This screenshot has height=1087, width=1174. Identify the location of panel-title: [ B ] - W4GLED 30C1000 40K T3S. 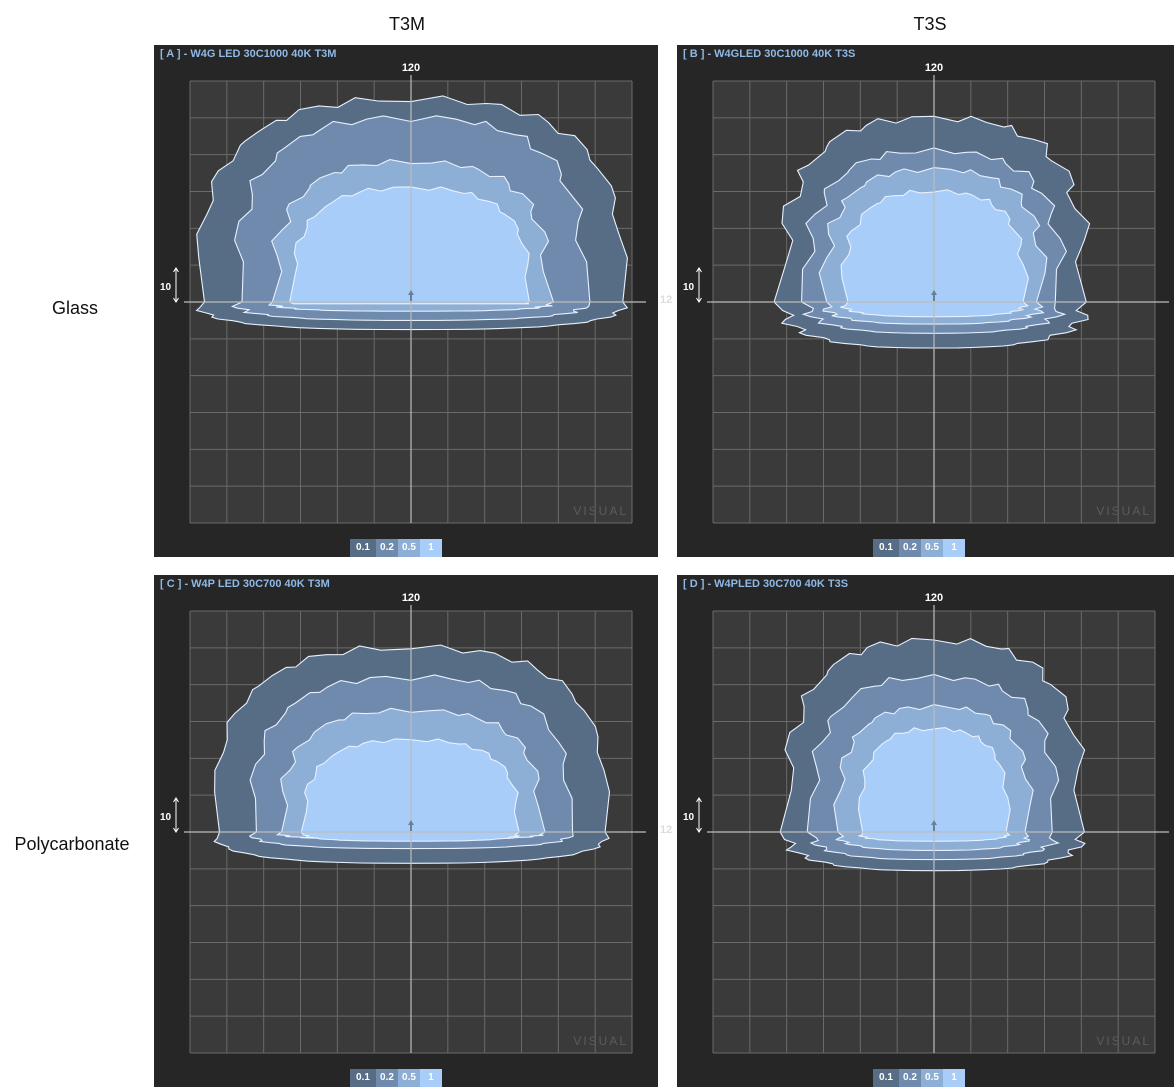
(769, 54).